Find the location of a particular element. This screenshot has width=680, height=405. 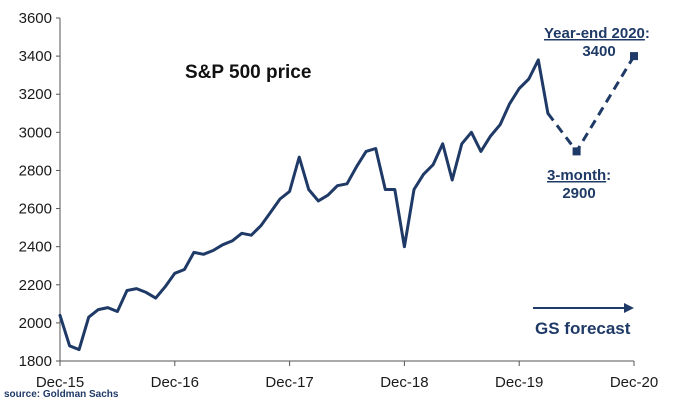

y-tick-label: 2600 is located at coordinates (35, 209).